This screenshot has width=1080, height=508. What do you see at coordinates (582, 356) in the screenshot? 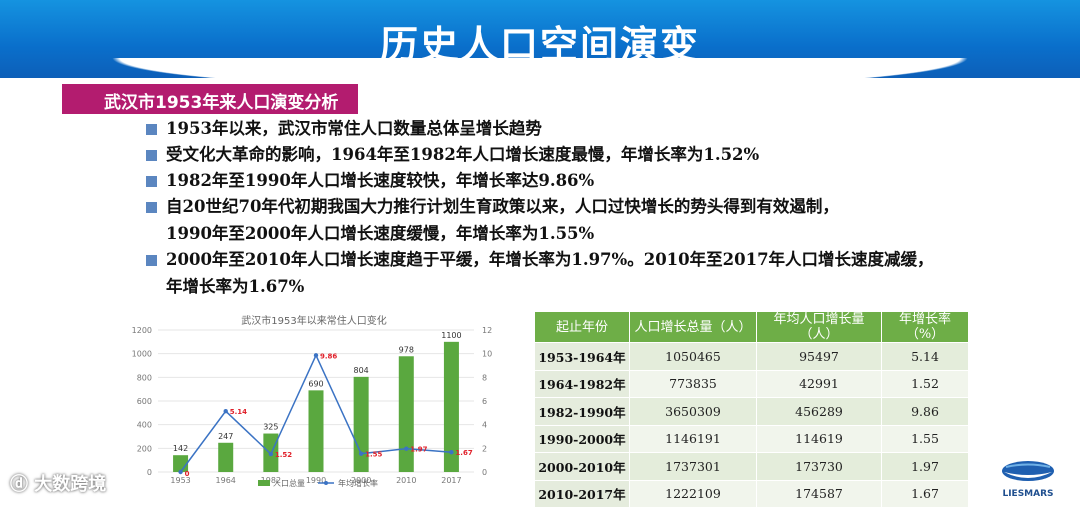
I see `table-cell-period: 1953-1964年` at bounding box center [582, 356].